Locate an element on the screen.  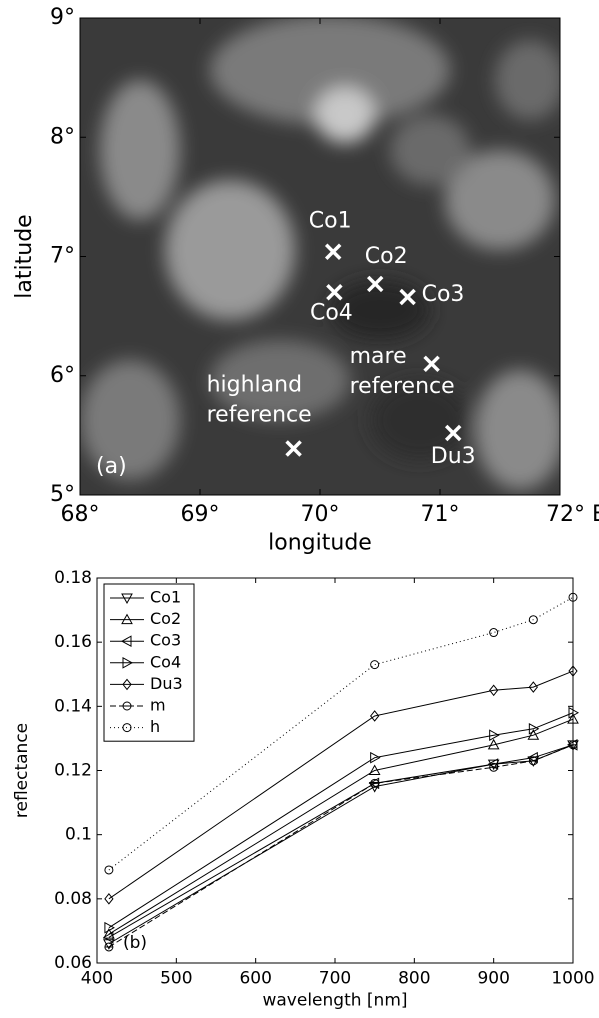
x-axis-label: wavelength [nm] is located at coordinates (334, 1000).